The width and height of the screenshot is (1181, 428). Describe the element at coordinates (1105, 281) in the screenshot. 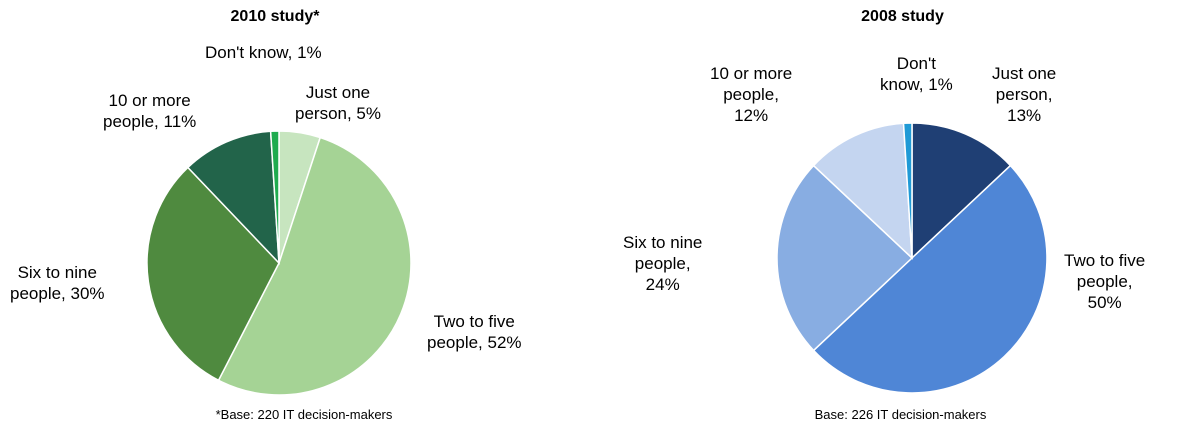

I see `slice-label-two-to-five: Two to five people, 50%` at that location.